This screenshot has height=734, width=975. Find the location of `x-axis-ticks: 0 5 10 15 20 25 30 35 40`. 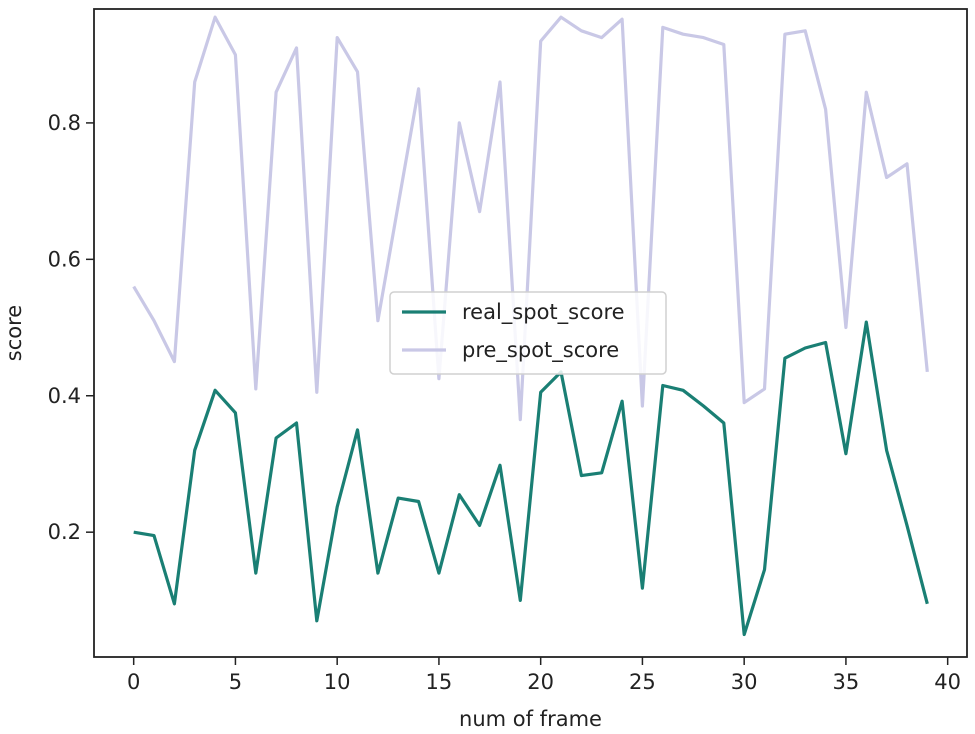

x-axis-ticks: 0 5 10 15 20 25 30 35 40 is located at coordinates (544, 675).